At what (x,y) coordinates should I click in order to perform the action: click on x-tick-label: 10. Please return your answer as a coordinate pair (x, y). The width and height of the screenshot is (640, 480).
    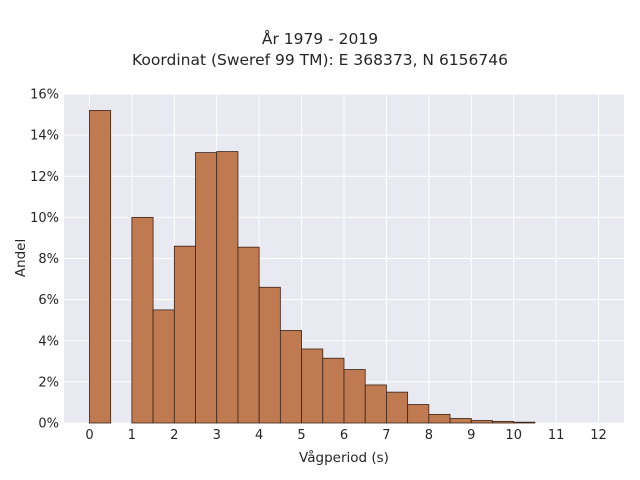
    Looking at the image, I should click on (513, 435).